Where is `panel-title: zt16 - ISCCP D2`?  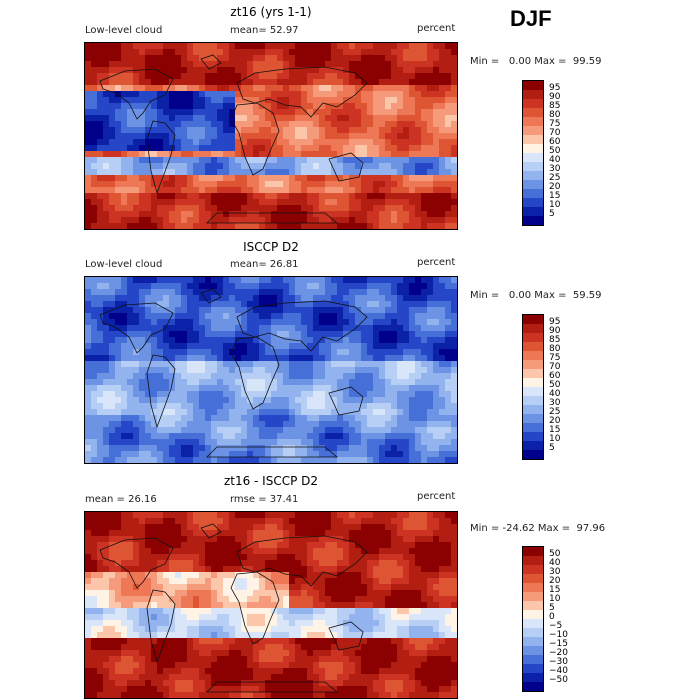
panel-title: zt16 - ISCCP D2 is located at coordinates (271, 481).